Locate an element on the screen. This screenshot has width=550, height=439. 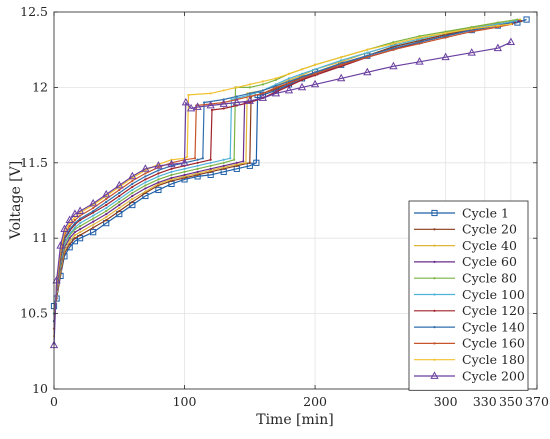
legend-item: Cycle 100 is located at coordinates (469, 294).